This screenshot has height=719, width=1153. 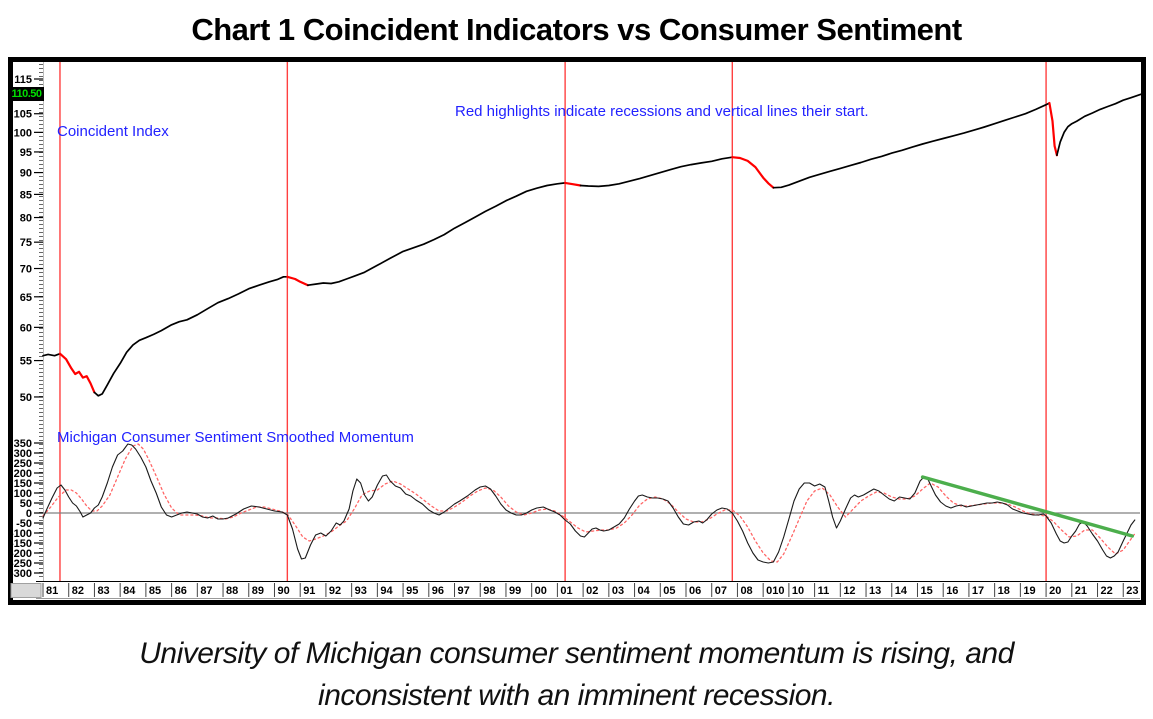 I want to click on x-year-label: 04, so click(x=644, y=591).